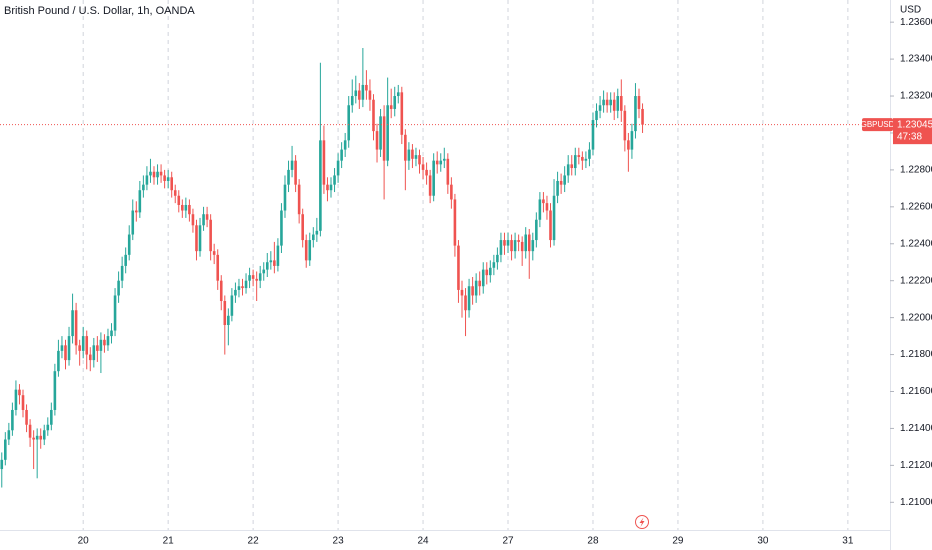  Describe the element at coordinates (339, 541) in the screenshot. I see `x-tick-label: 23` at that location.